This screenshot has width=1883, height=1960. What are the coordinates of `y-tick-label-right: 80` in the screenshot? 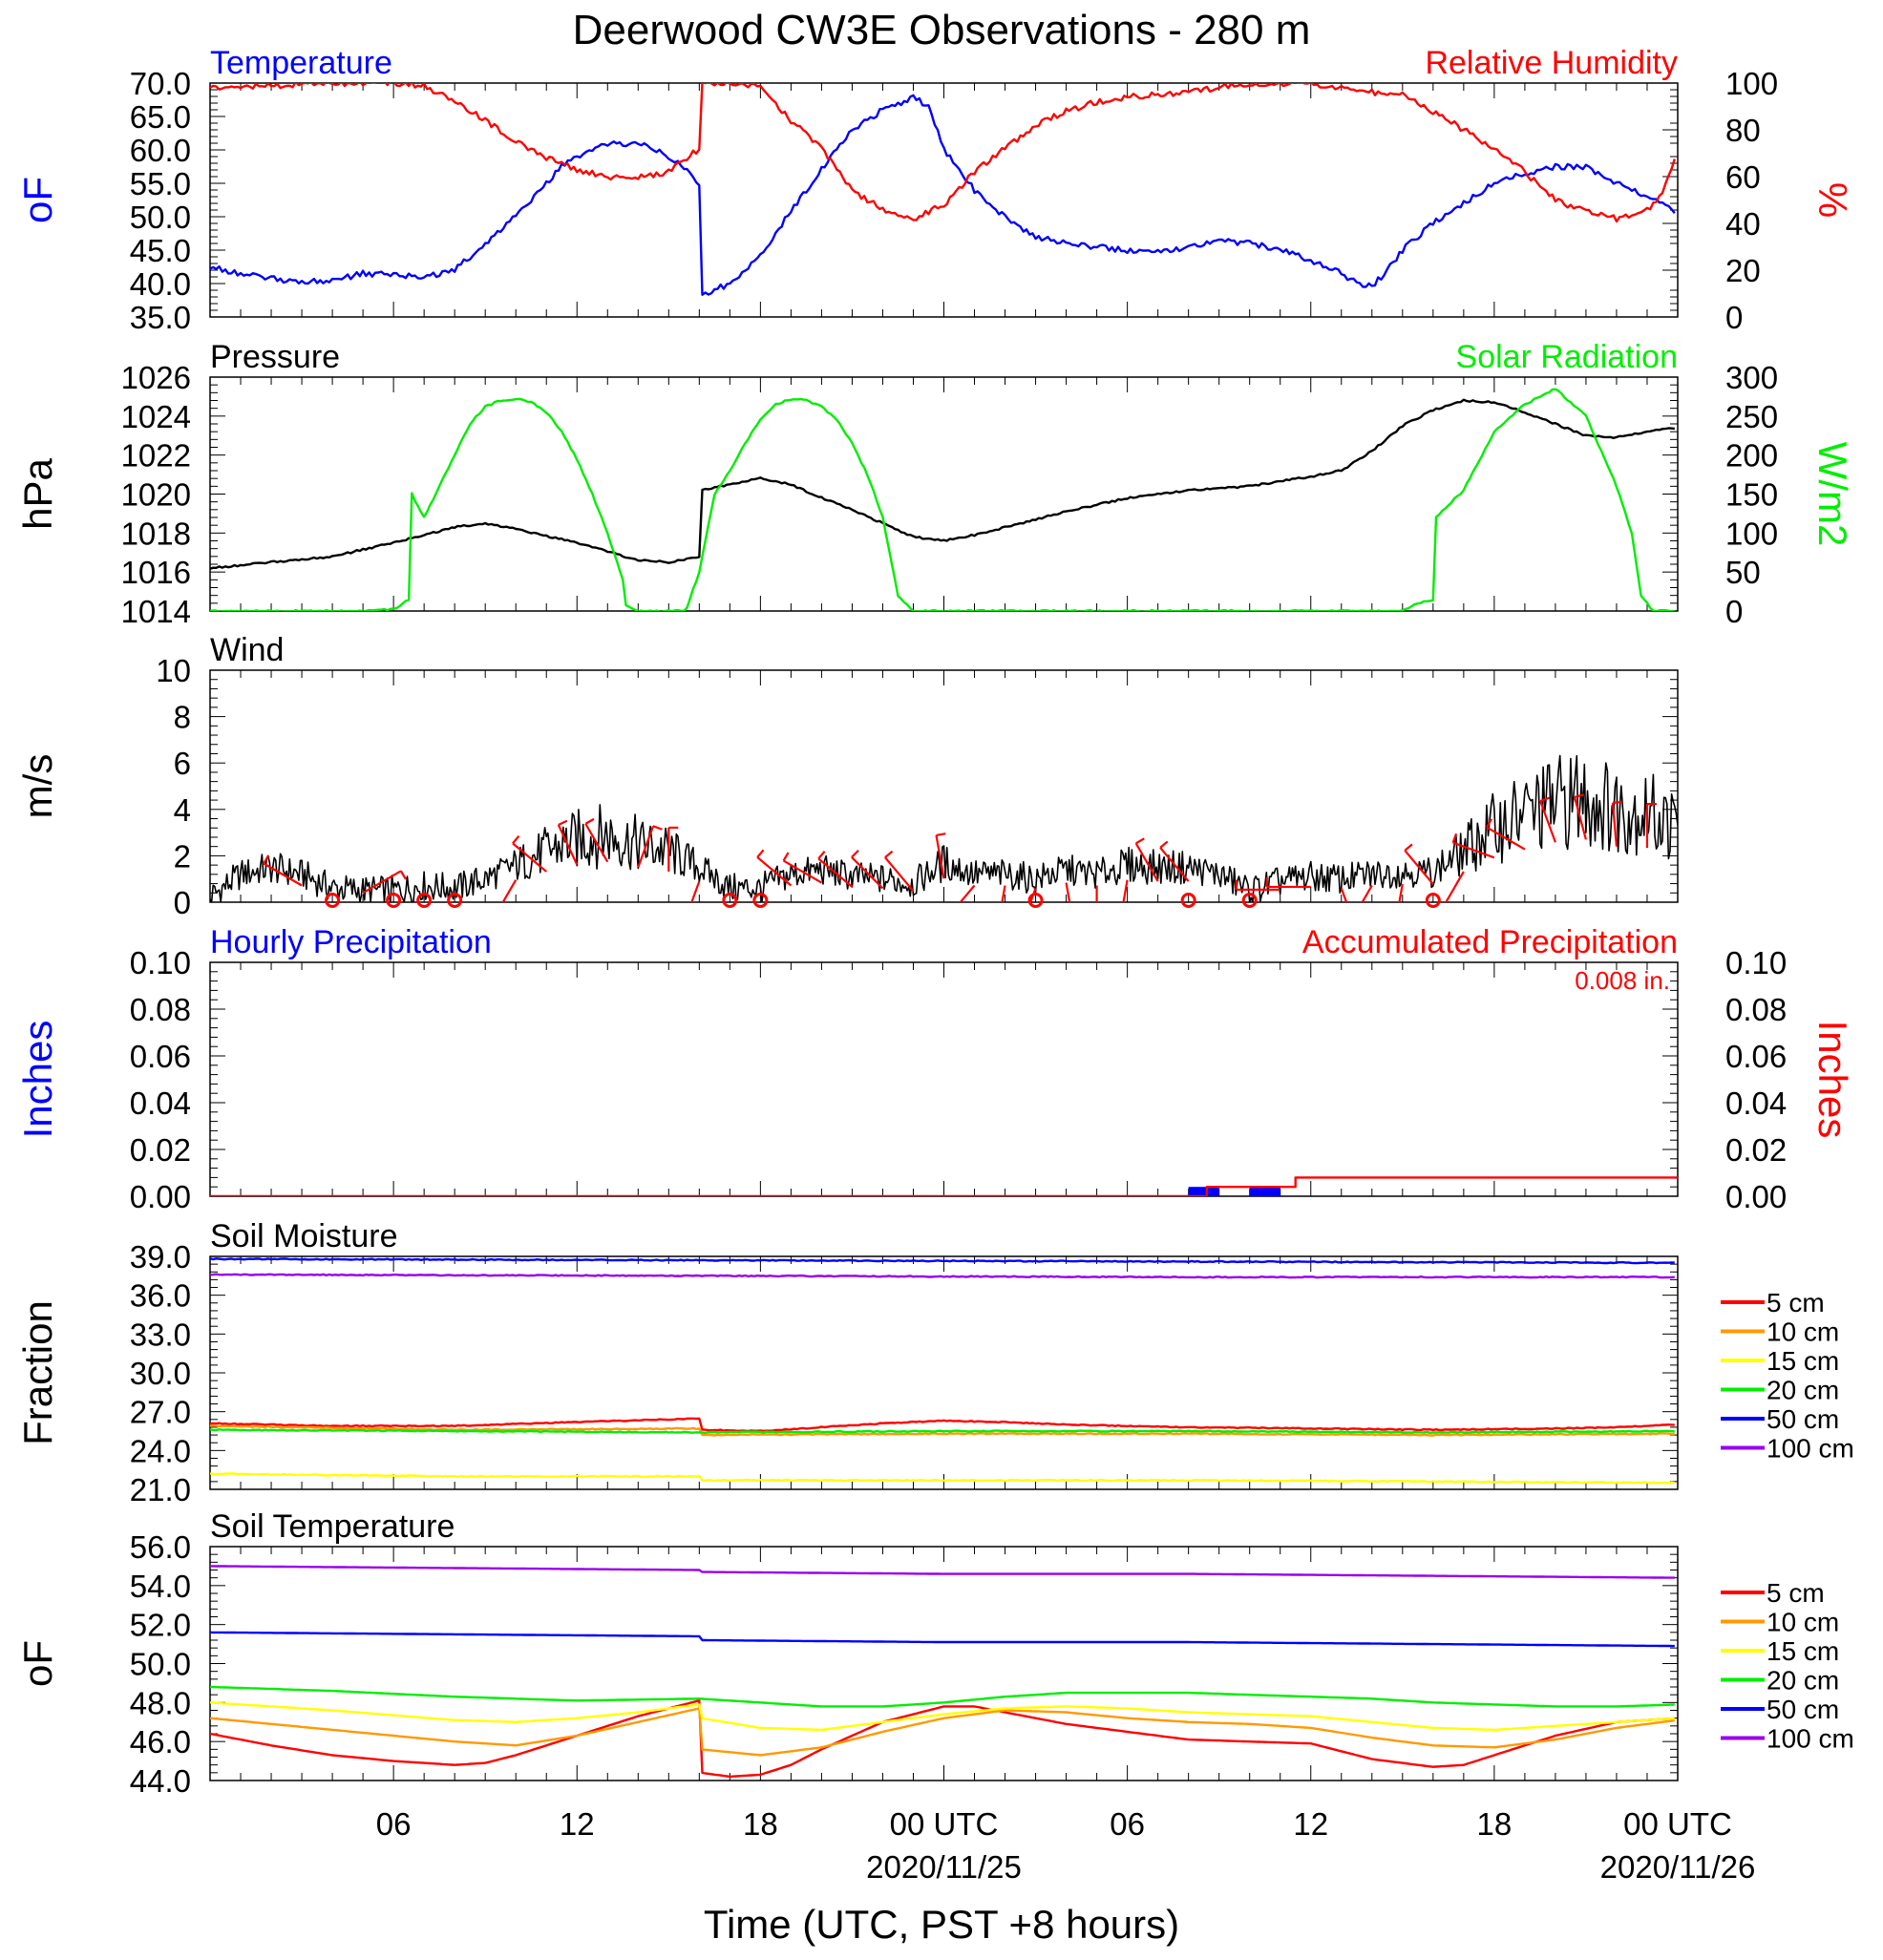 It's located at (1743, 130).